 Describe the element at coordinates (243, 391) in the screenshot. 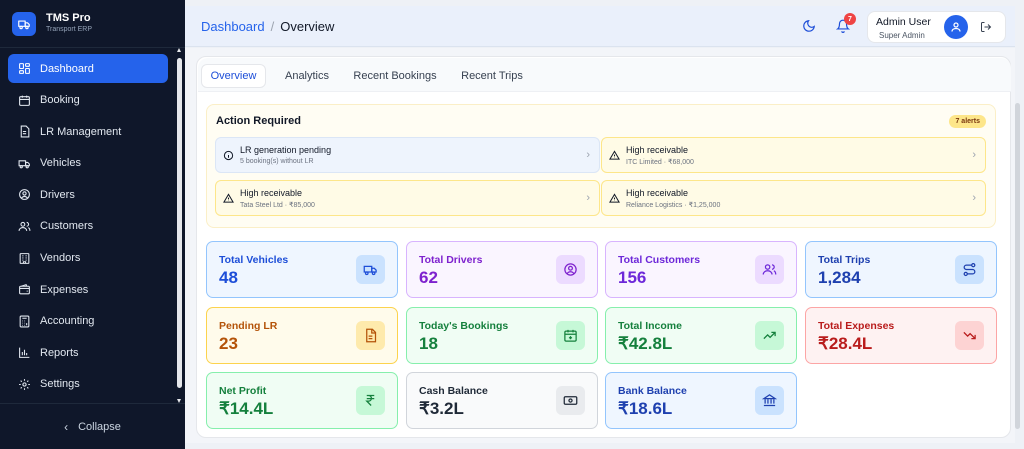

I see `stat-label: Net Profit` at that location.